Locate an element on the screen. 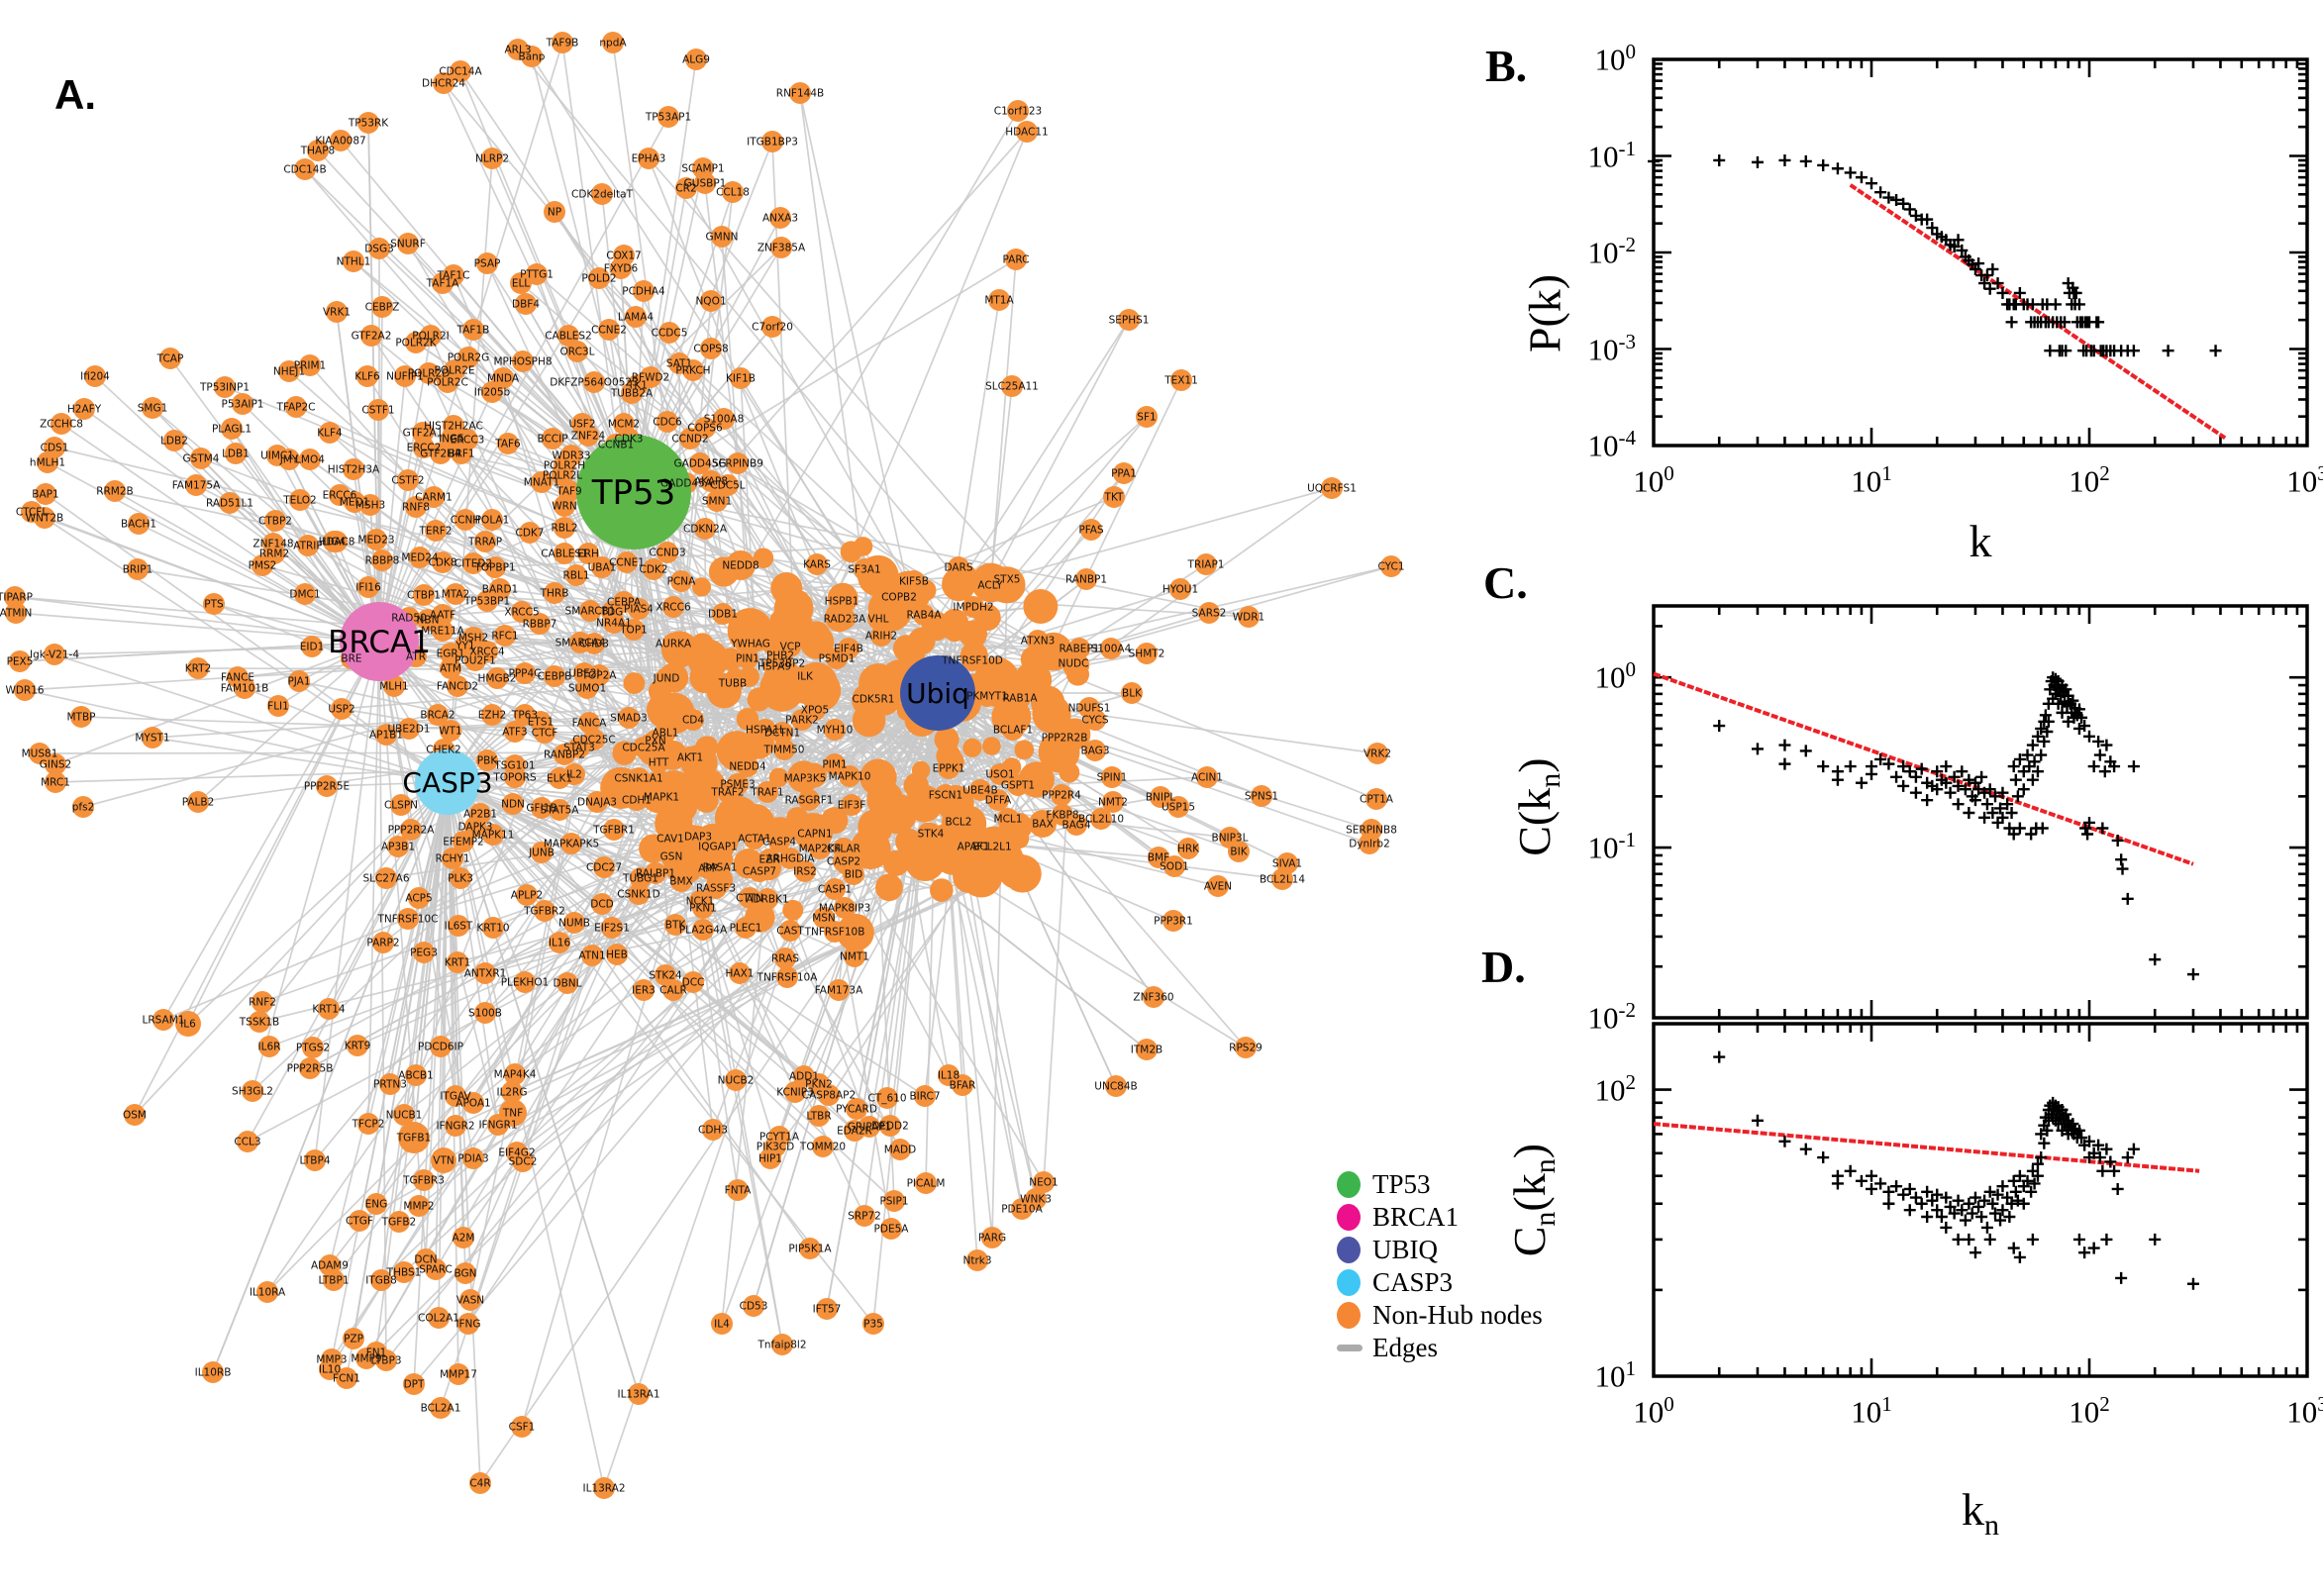  panel_b-ytick: 100 is located at coordinates (1615, 58).